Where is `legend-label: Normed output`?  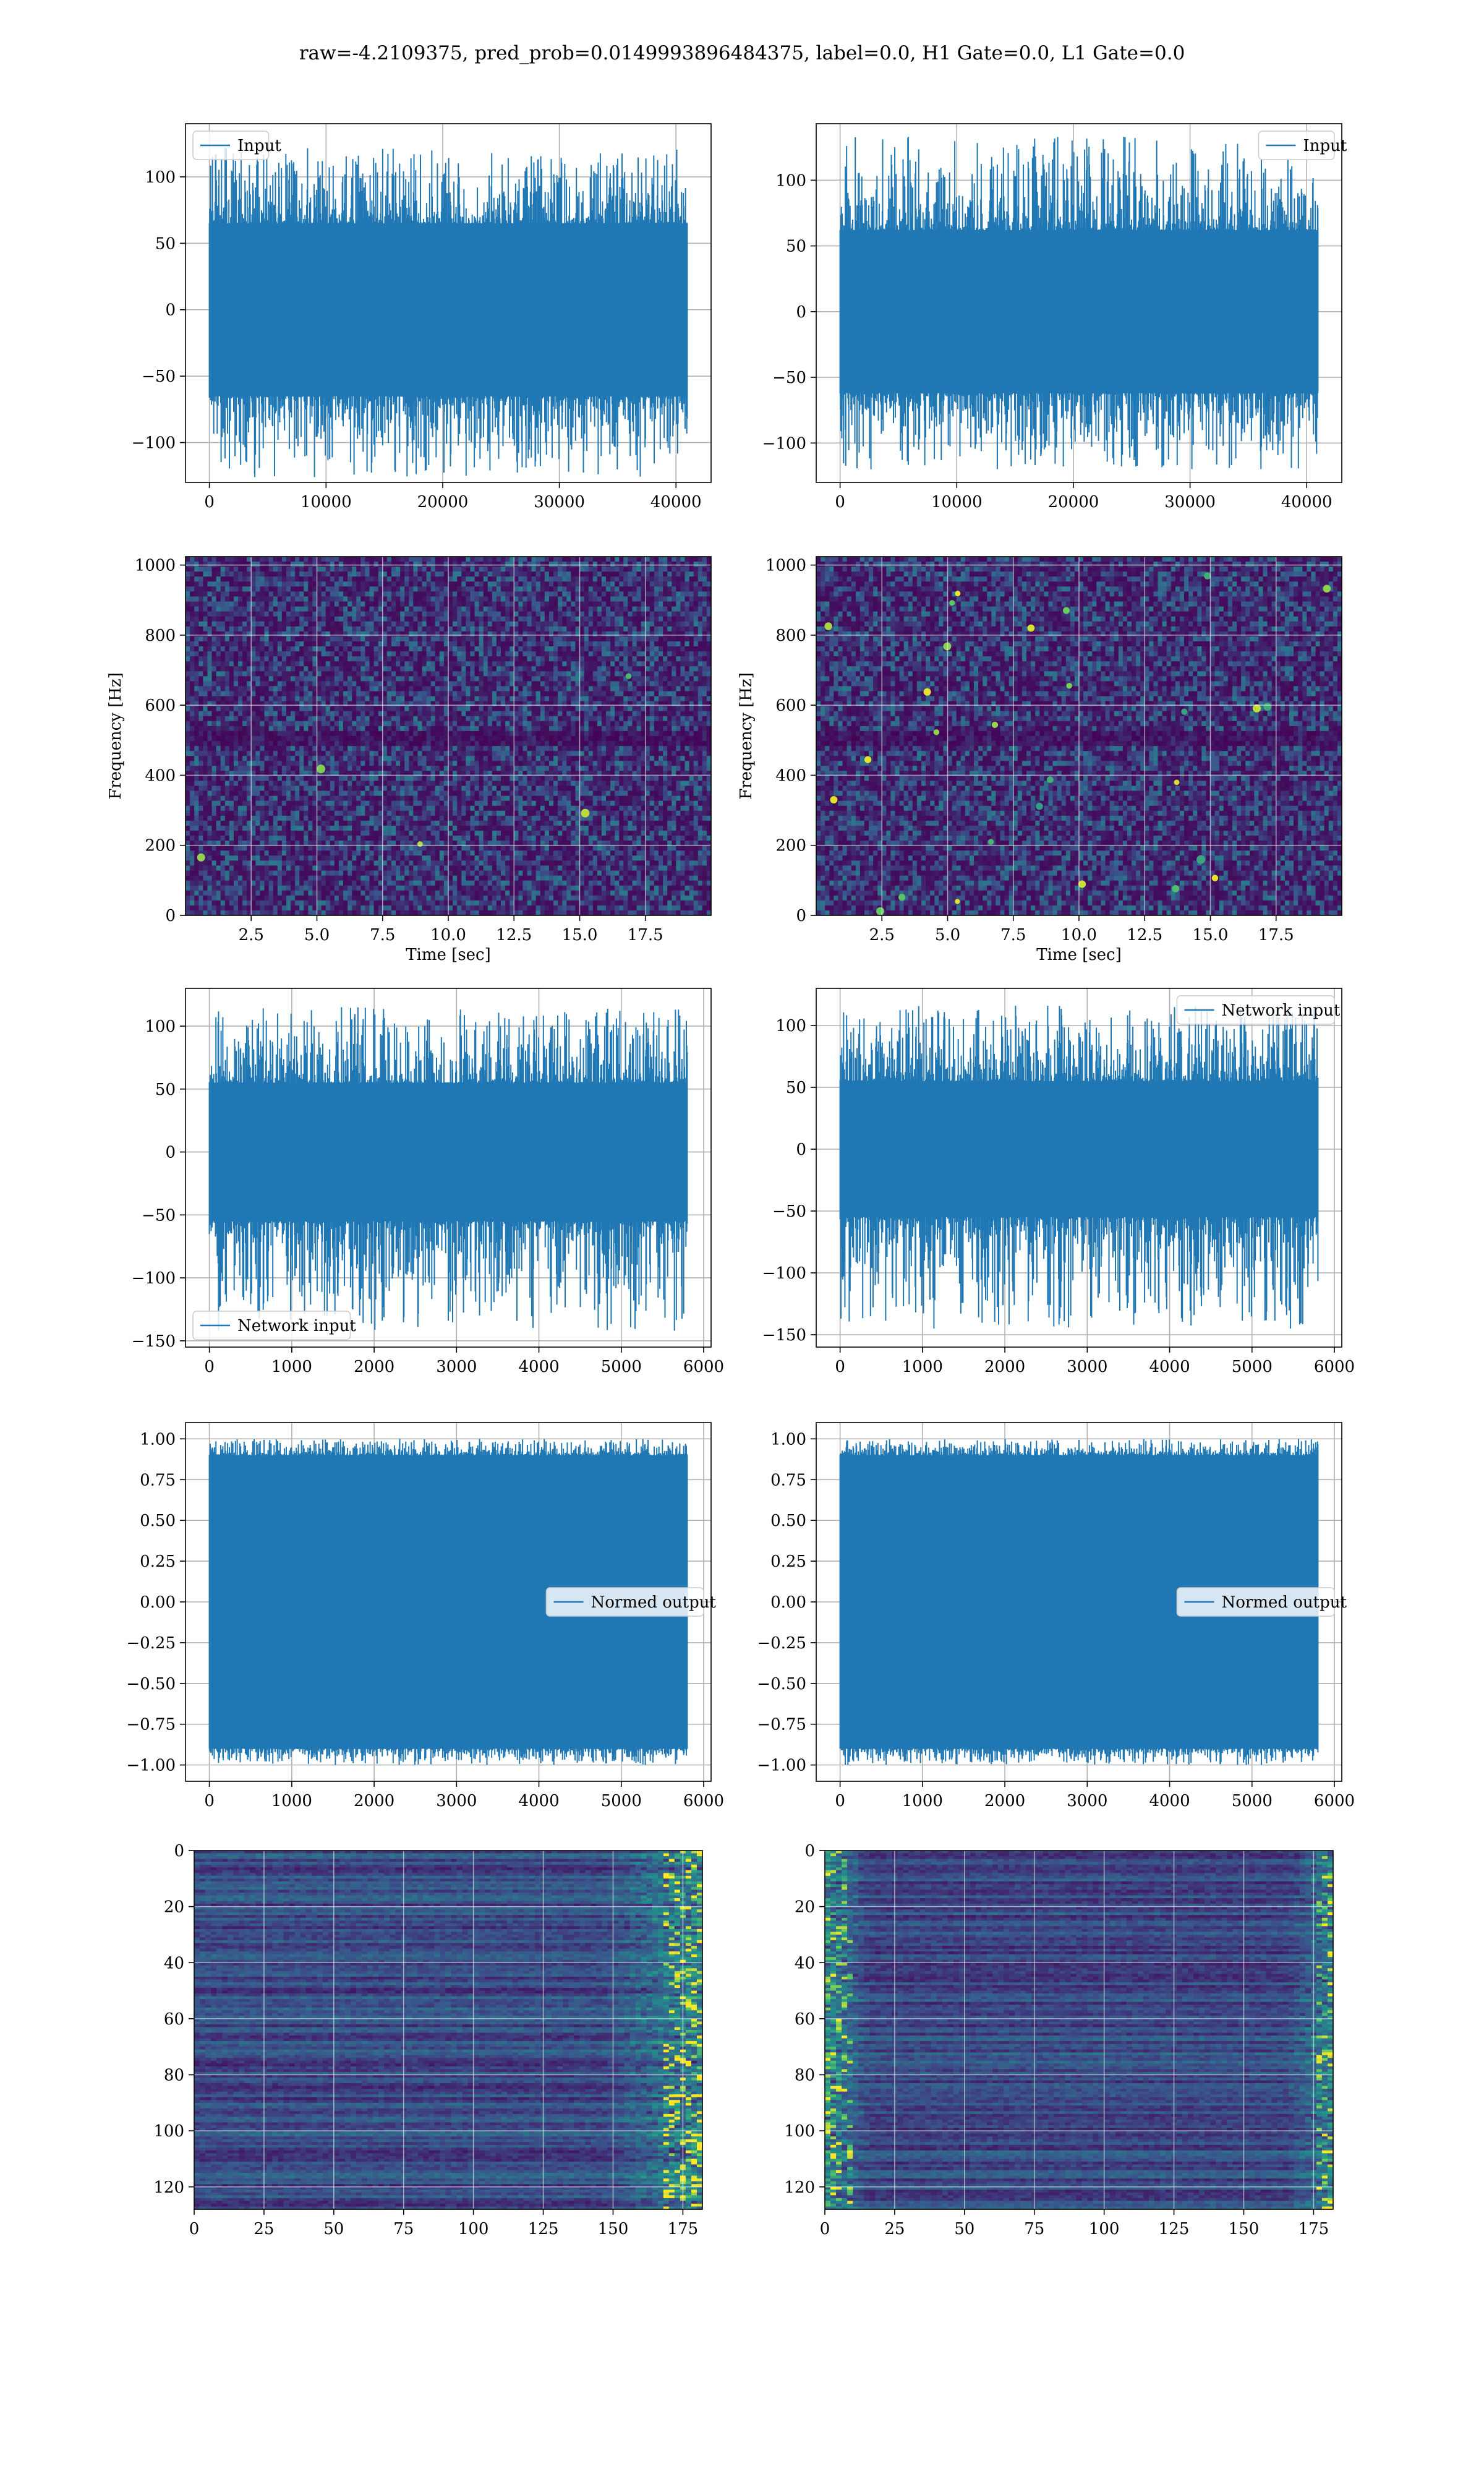 legend-label: Normed output is located at coordinates (654, 1603).